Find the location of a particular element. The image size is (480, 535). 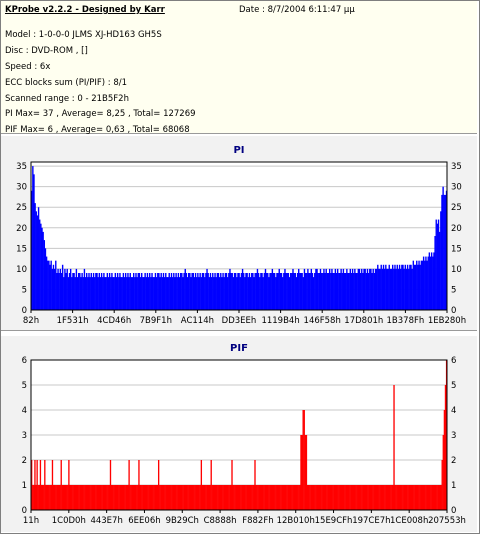

pi-chart-title: PI is located at coordinates (238, 150).